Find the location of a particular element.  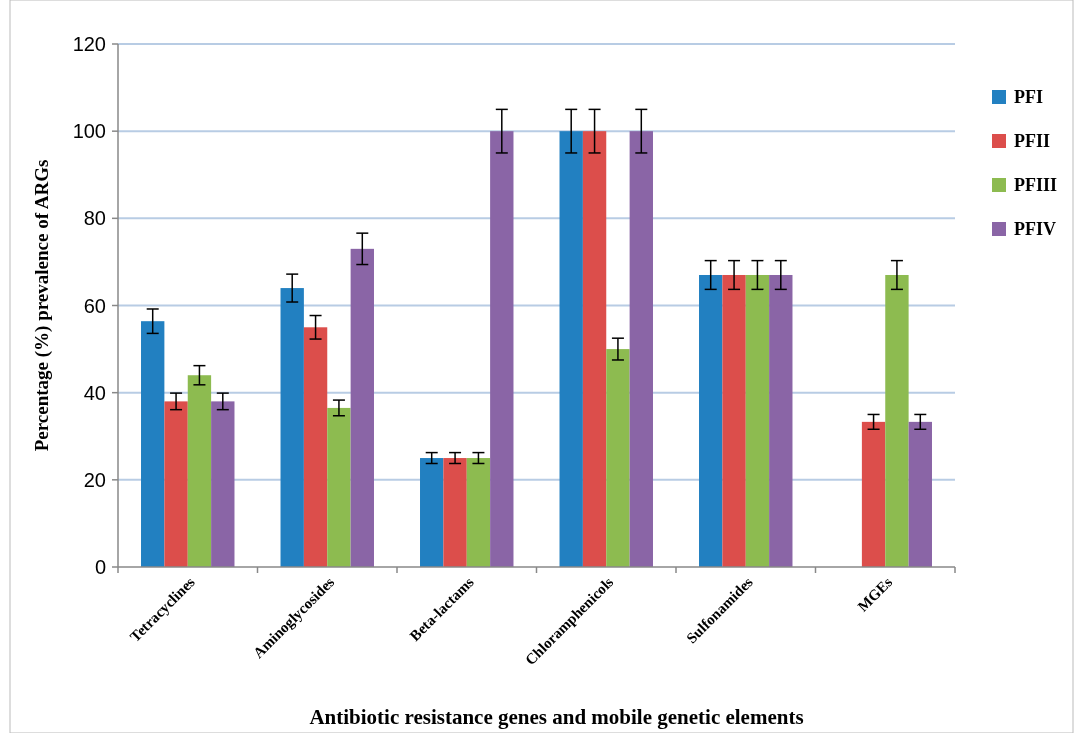

legend-label: PFIV is located at coordinates (1035, 229).